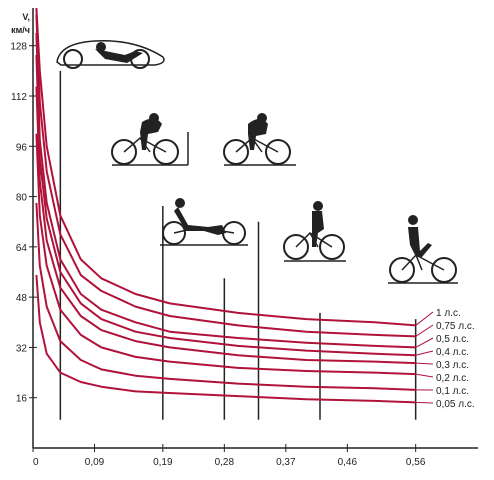 This screenshot has width=494, height=480. What do you see at coordinates (22, 198) in the screenshot?
I see `y-tick-label: 80` at bounding box center [22, 198].